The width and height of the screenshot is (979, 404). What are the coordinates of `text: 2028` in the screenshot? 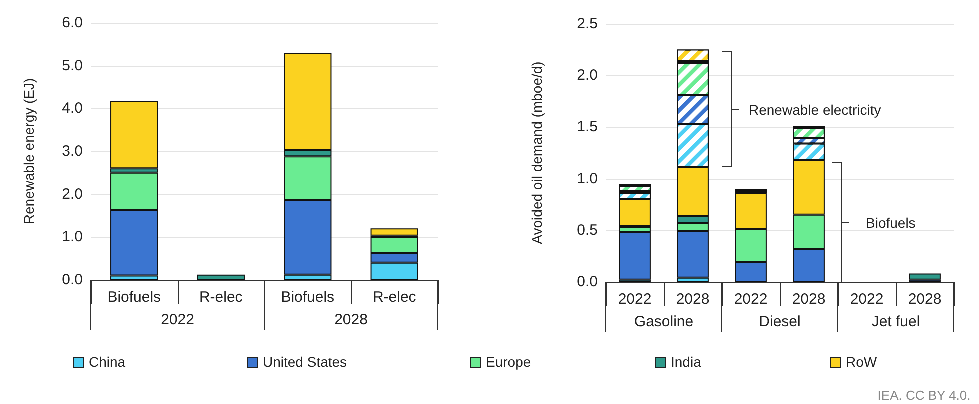 It's located at (351, 320).